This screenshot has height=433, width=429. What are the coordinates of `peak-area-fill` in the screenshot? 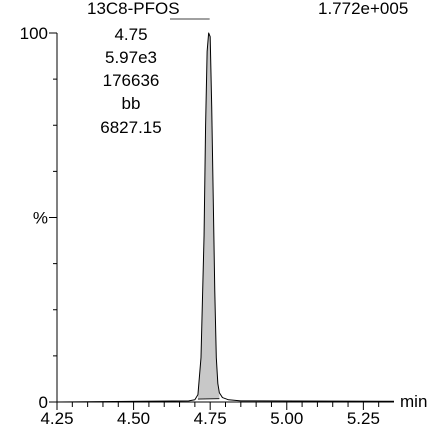 It's located at (208, 216).